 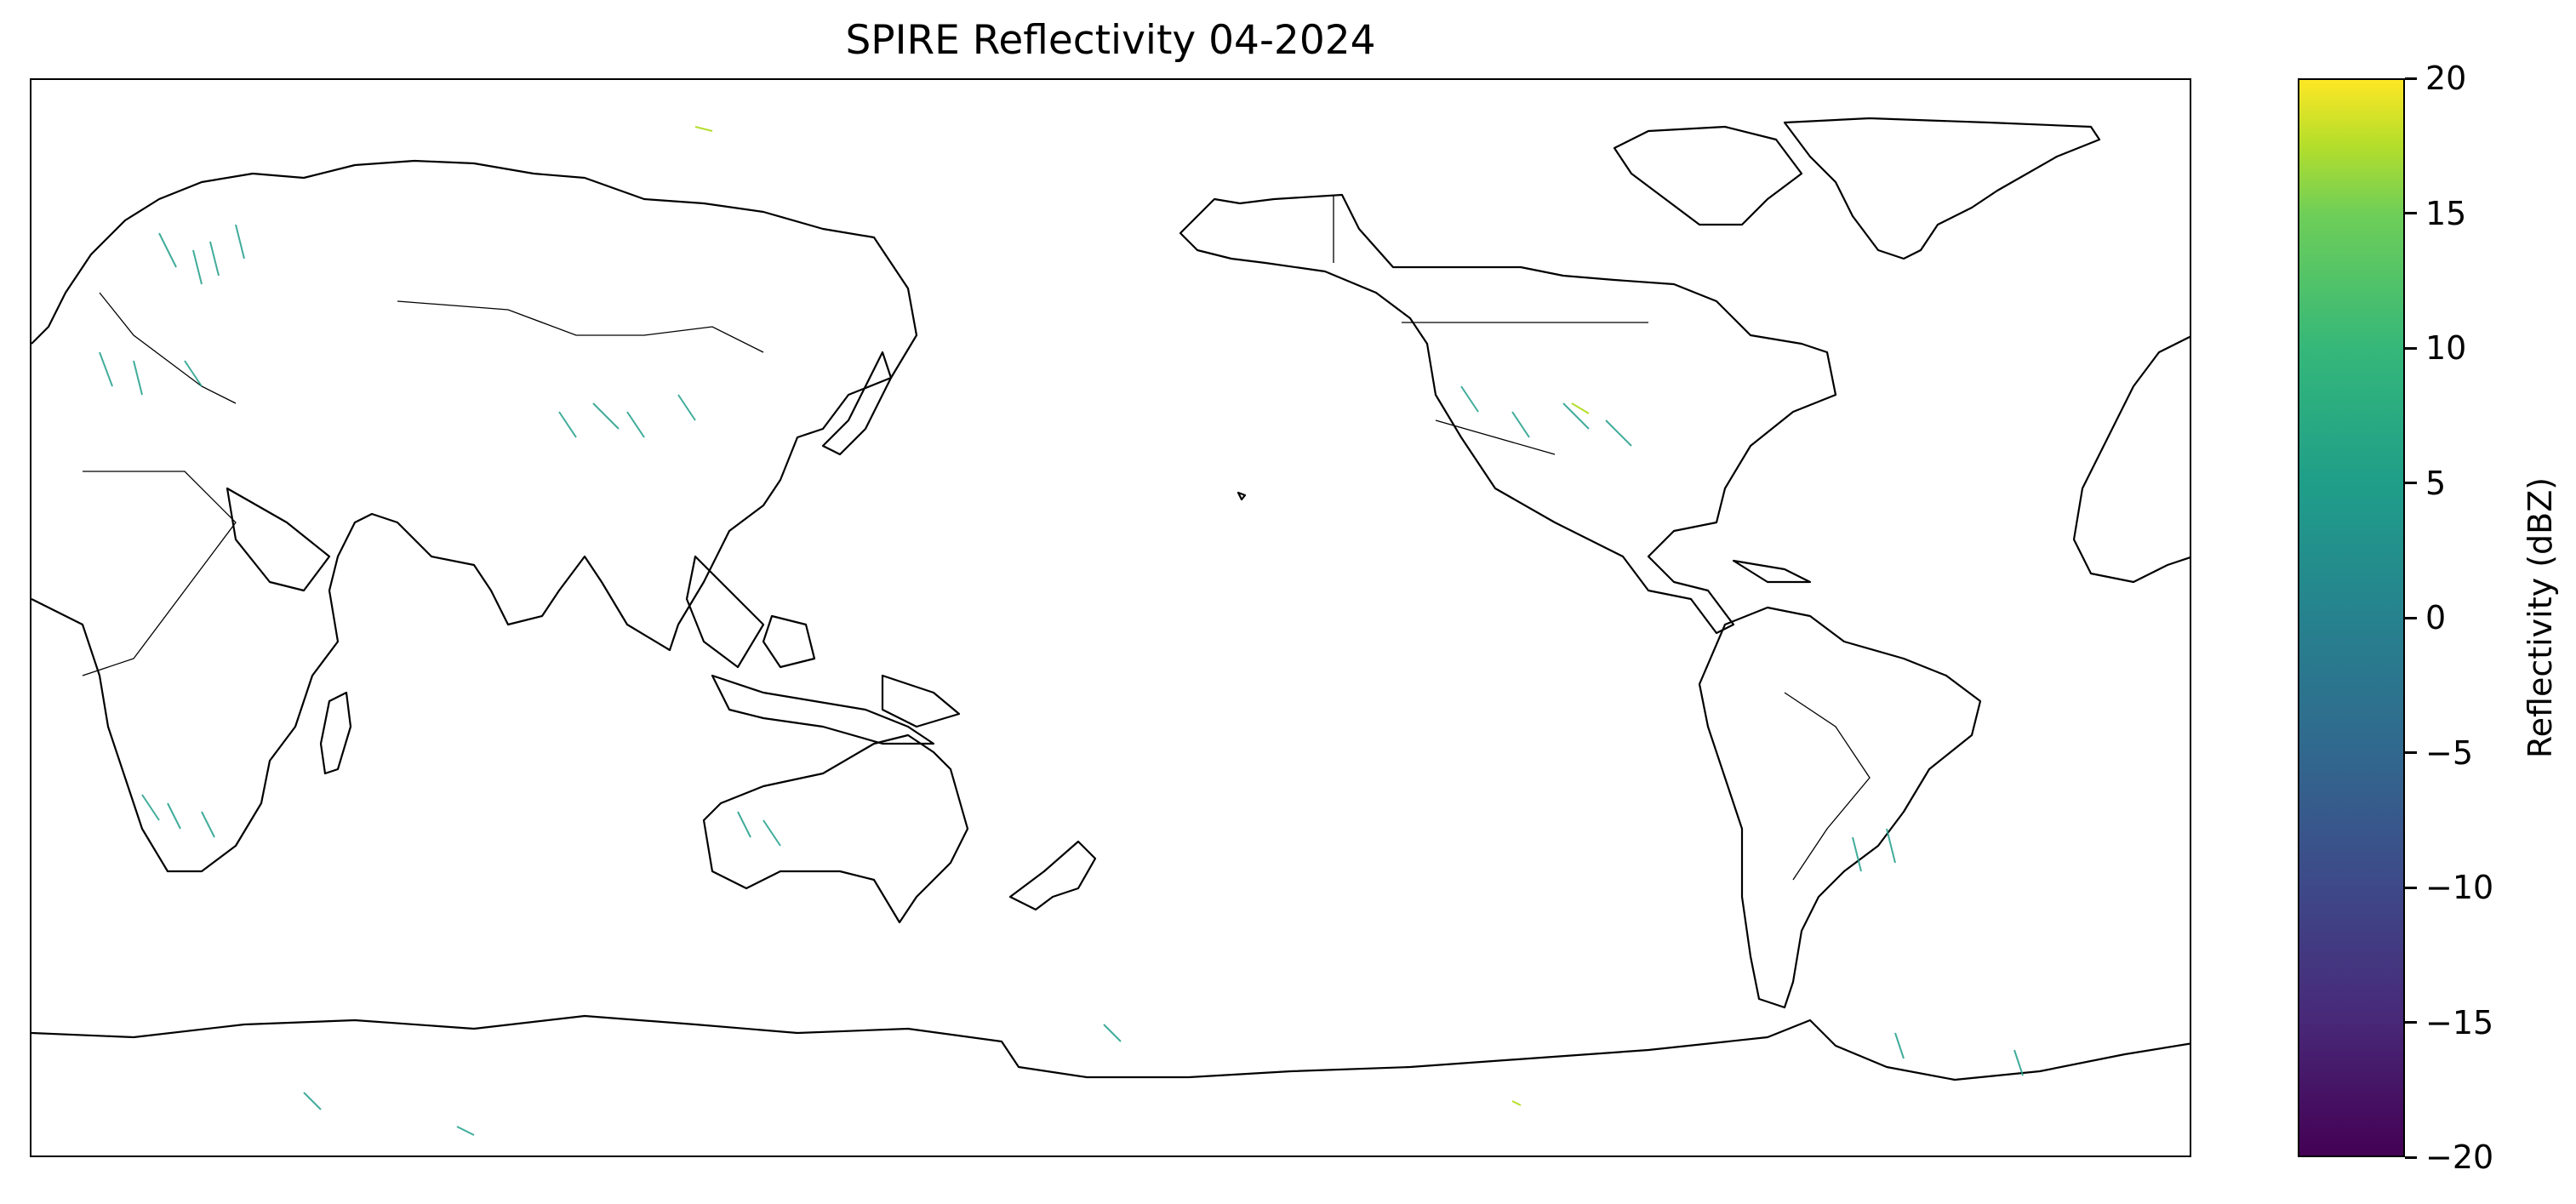 I want to click on colorbar-tick-label: −15, so click(x=2459, y=1022).